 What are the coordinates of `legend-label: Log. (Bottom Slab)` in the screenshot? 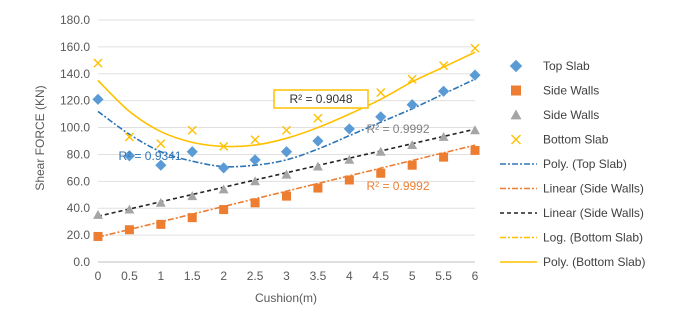 It's located at (593, 238).